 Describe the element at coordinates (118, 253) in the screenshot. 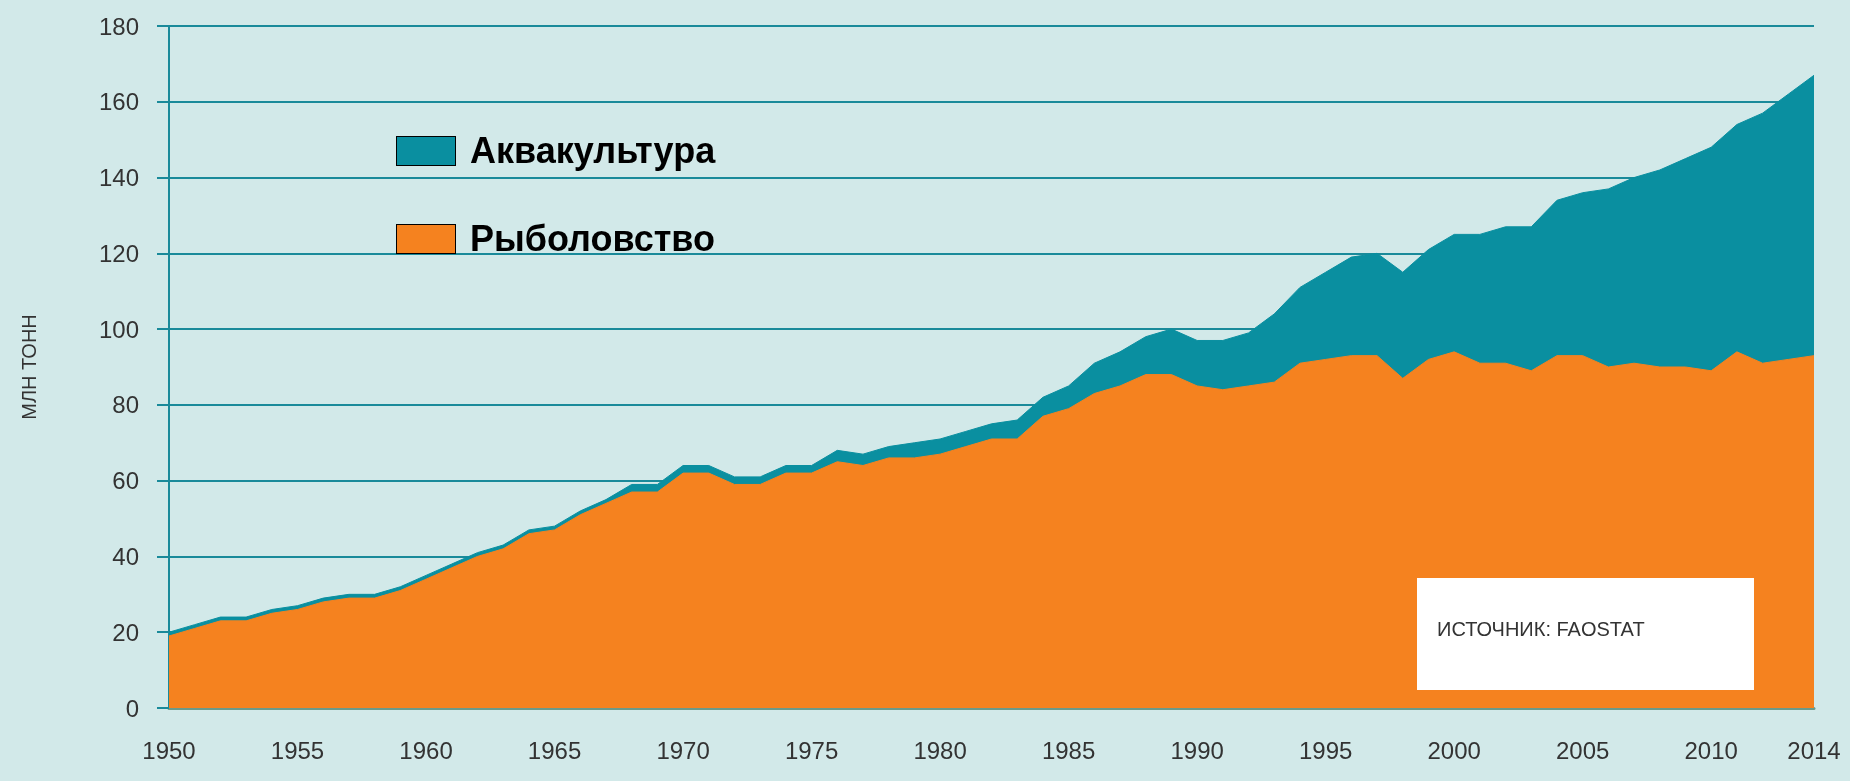

I see `y-tick-label: 120` at that location.